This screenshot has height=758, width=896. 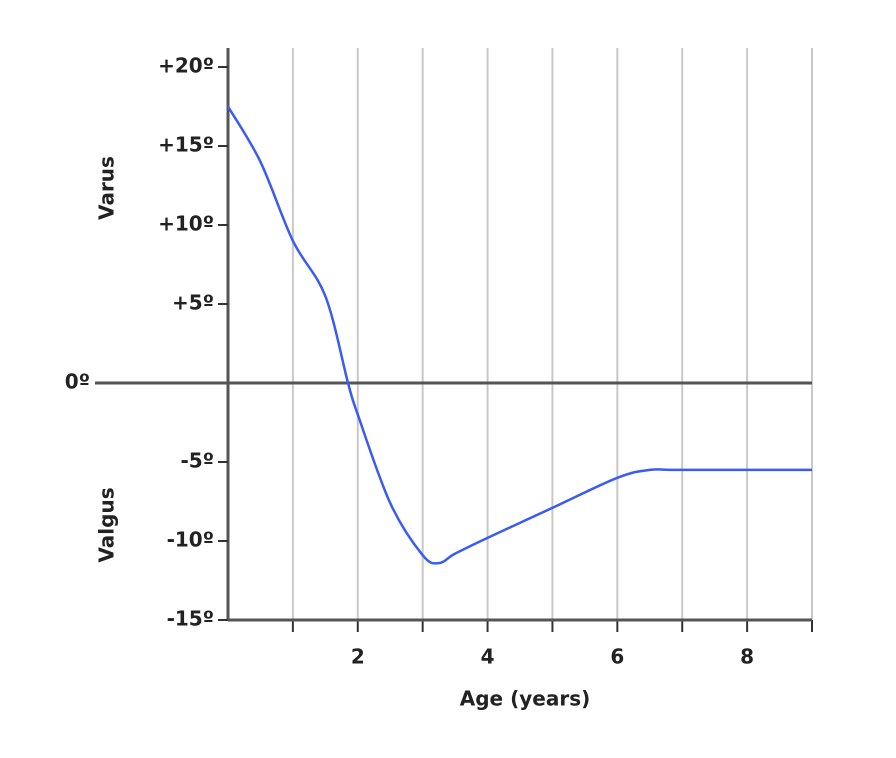 I want to click on y-axis-label-top: Varus, so click(x=107, y=188).